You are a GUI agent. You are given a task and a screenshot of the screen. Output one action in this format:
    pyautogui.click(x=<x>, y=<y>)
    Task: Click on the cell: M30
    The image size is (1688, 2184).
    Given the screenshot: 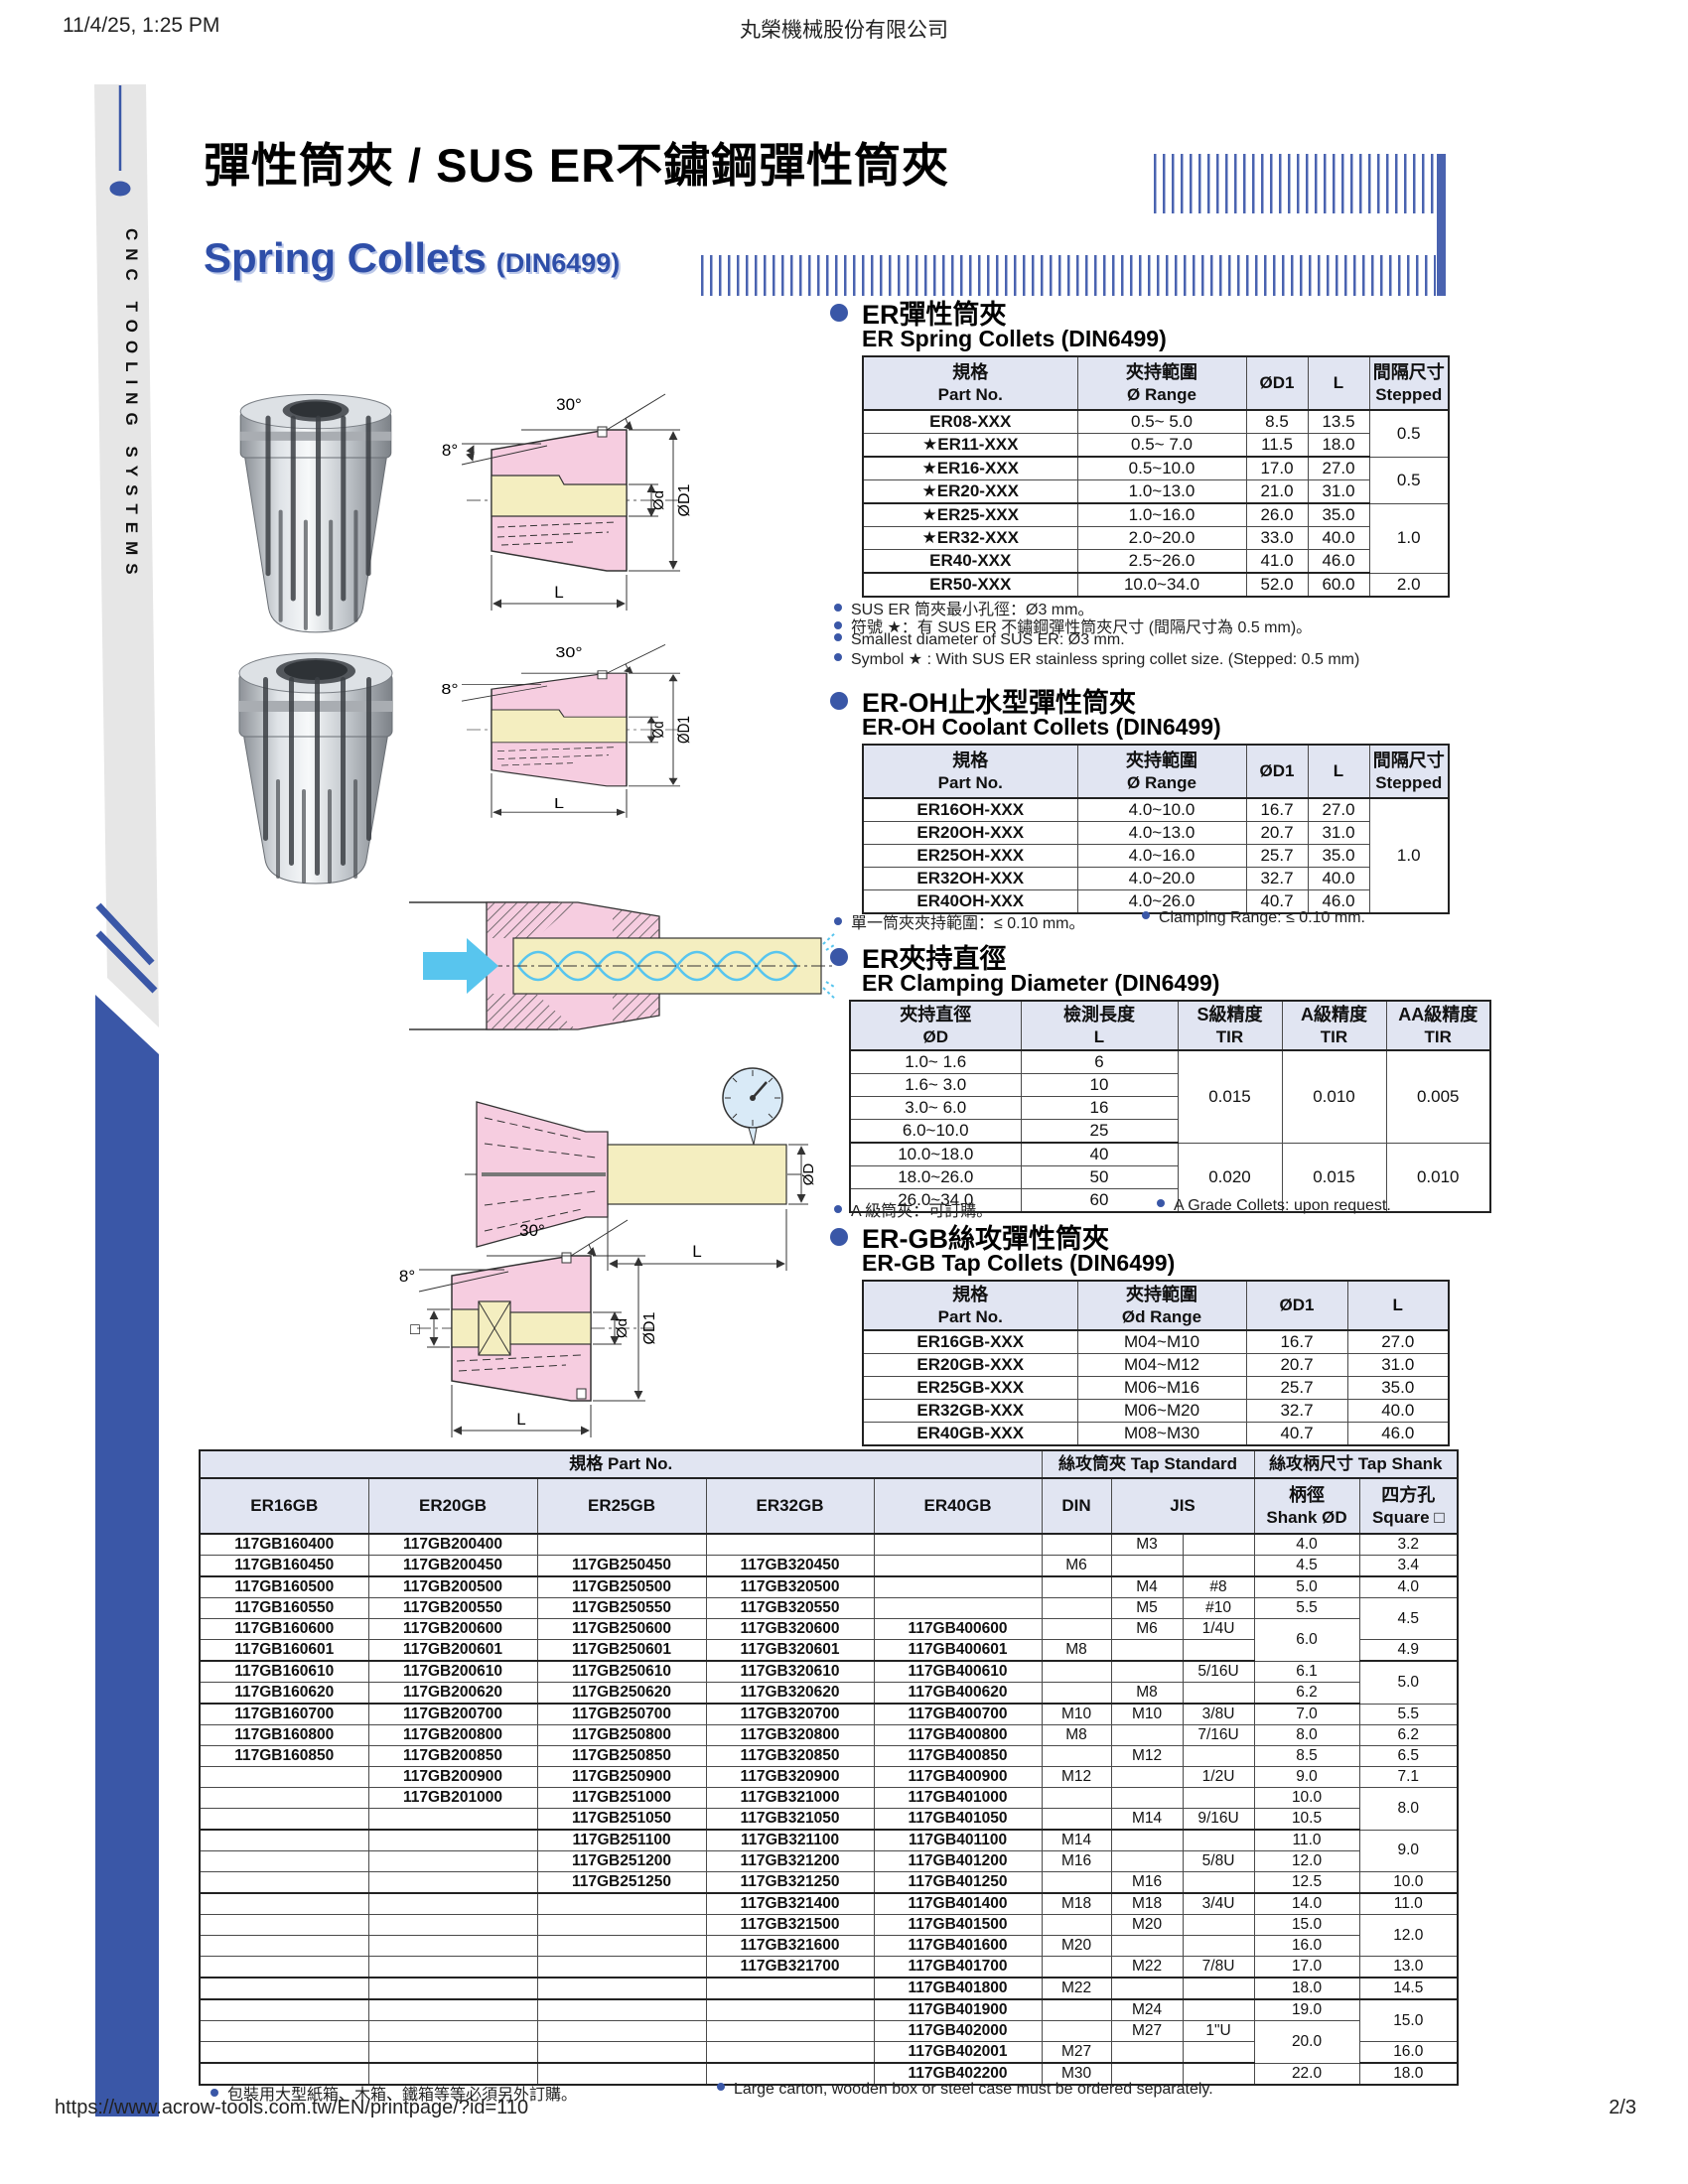 What is the action you would take?
    pyautogui.click(x=1076, y=2074)
    